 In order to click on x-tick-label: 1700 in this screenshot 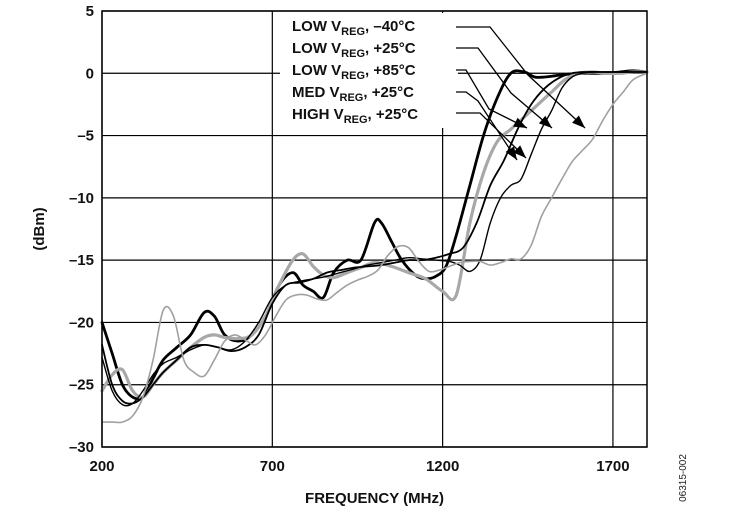, I will do `click(612, 466)`.